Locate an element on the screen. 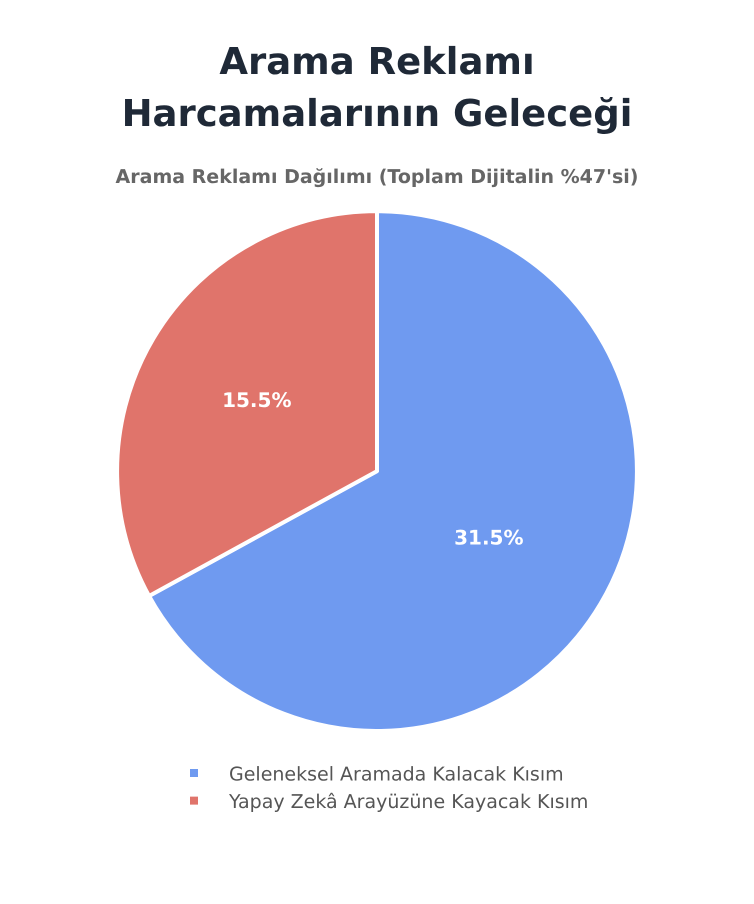  chart-subtitle: Arama Reklamı Dağılımı (Toplam Dijitalin %47'si) is located at coordinates (377, 177).